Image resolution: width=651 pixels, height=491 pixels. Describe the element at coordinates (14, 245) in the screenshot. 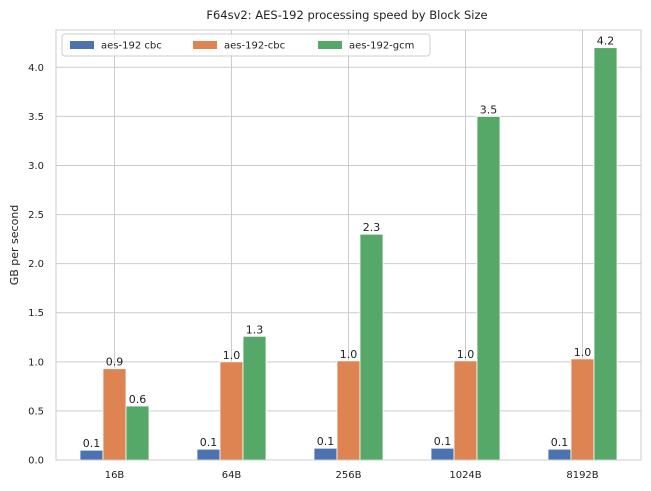

I see `y-axis-label: GB per second` at that location.